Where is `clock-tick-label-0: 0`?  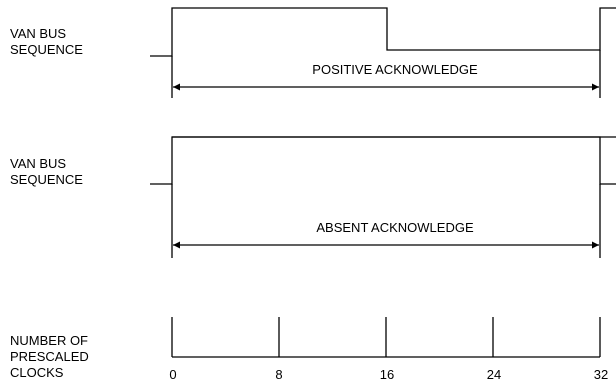 clock-tick-label-0: 0 is located at coordinates (172, 374).